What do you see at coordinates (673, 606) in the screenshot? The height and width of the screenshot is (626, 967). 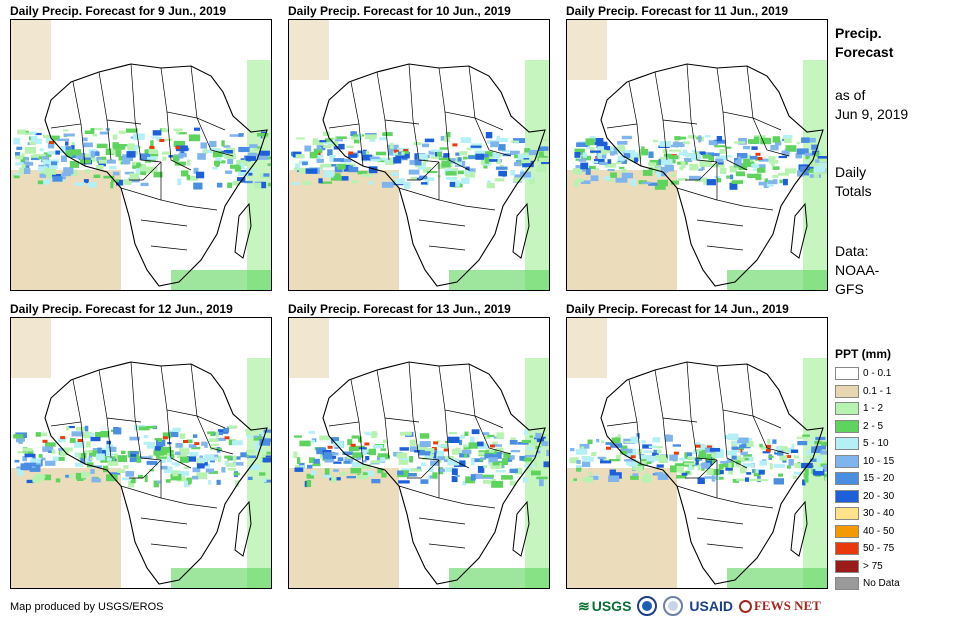 I see `nasa-logo-icon` at bounding box center [673, 606].